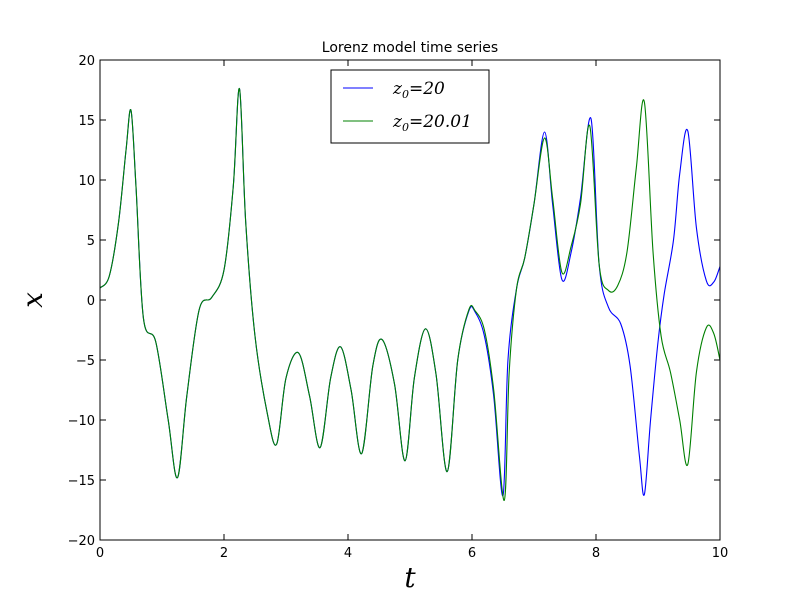 This screenshot has width=800, height=600. I want to click on x-tick-label: 0, so click(100, 553).